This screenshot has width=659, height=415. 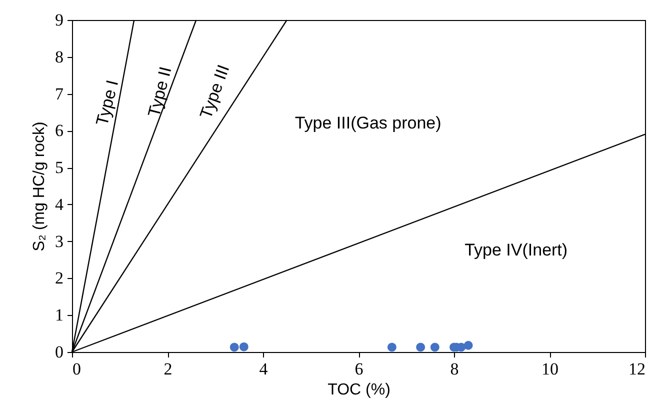 What do you see at coordinates (550, 369) in the screenshot?
I see `x-tick-label: 10` at bounding box center [550, 369].